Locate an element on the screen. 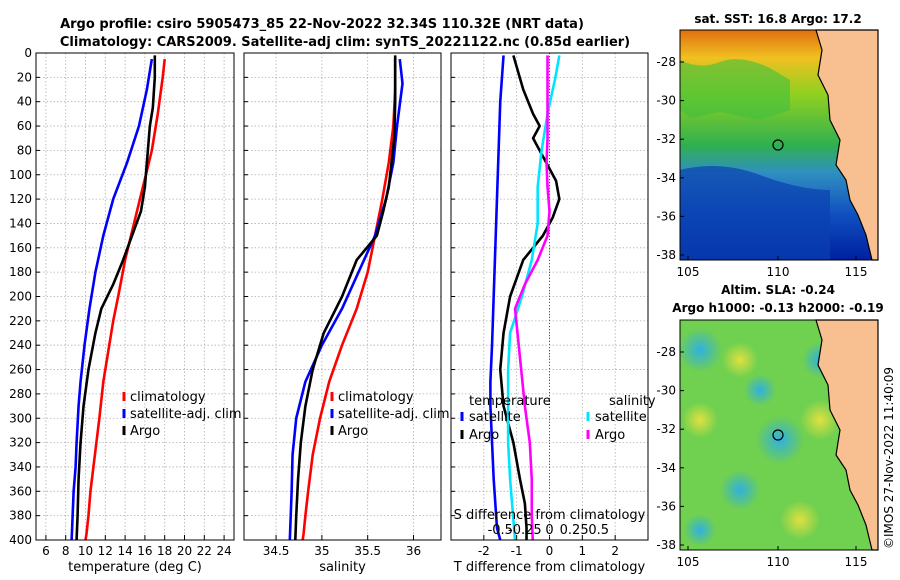  x-tick-label: 22 is located at coordinates (204, 551).